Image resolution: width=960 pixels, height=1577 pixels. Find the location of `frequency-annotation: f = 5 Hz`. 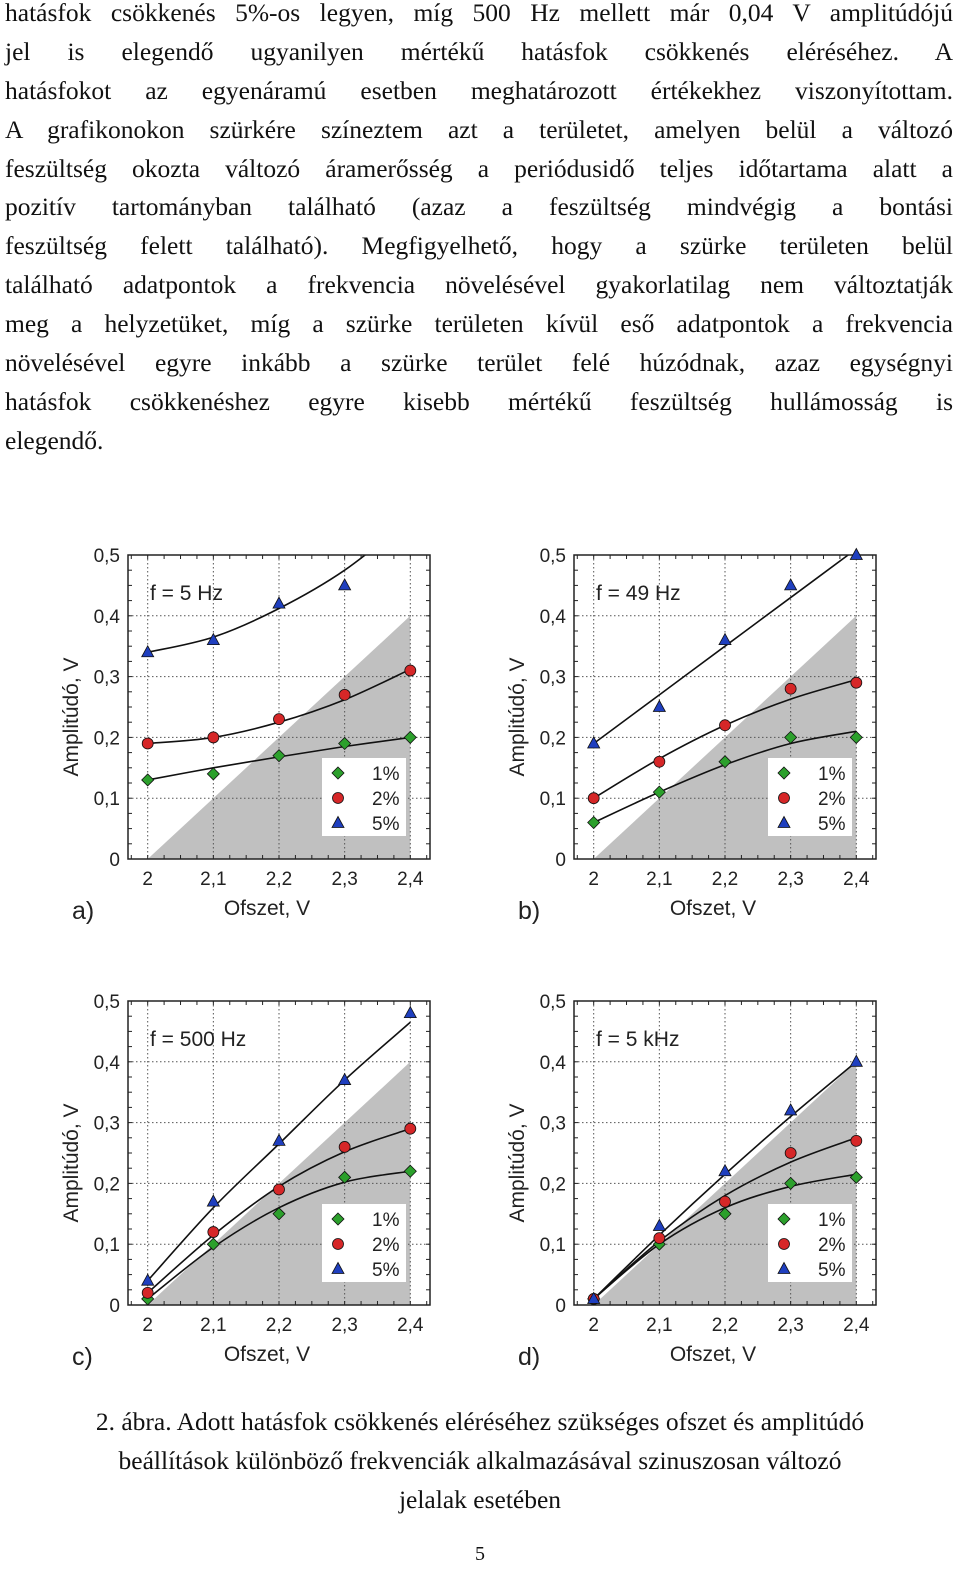

frequency-annotation: f = 5 Hz is located at coordinates (186, 593).